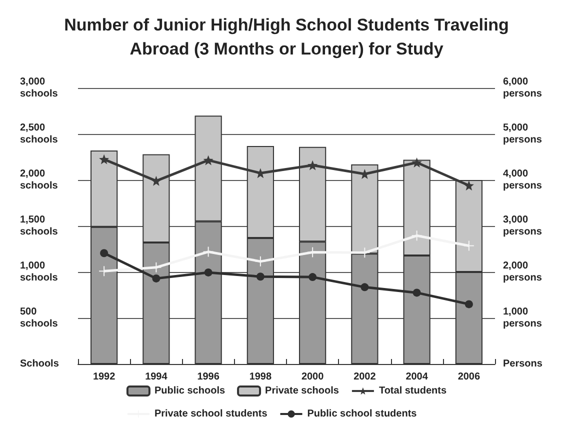 Image resolution: width=573 pixels, height=428 pixels. I want to click on x-tick-label: 2006, so click(469, 377).